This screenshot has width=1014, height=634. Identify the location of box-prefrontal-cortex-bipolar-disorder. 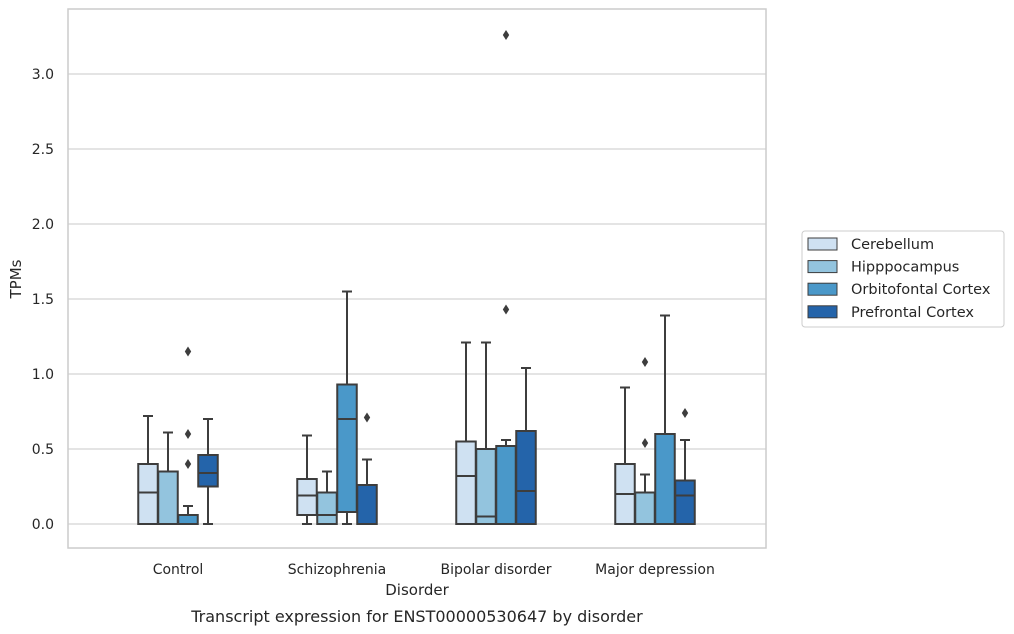
(526, 446).